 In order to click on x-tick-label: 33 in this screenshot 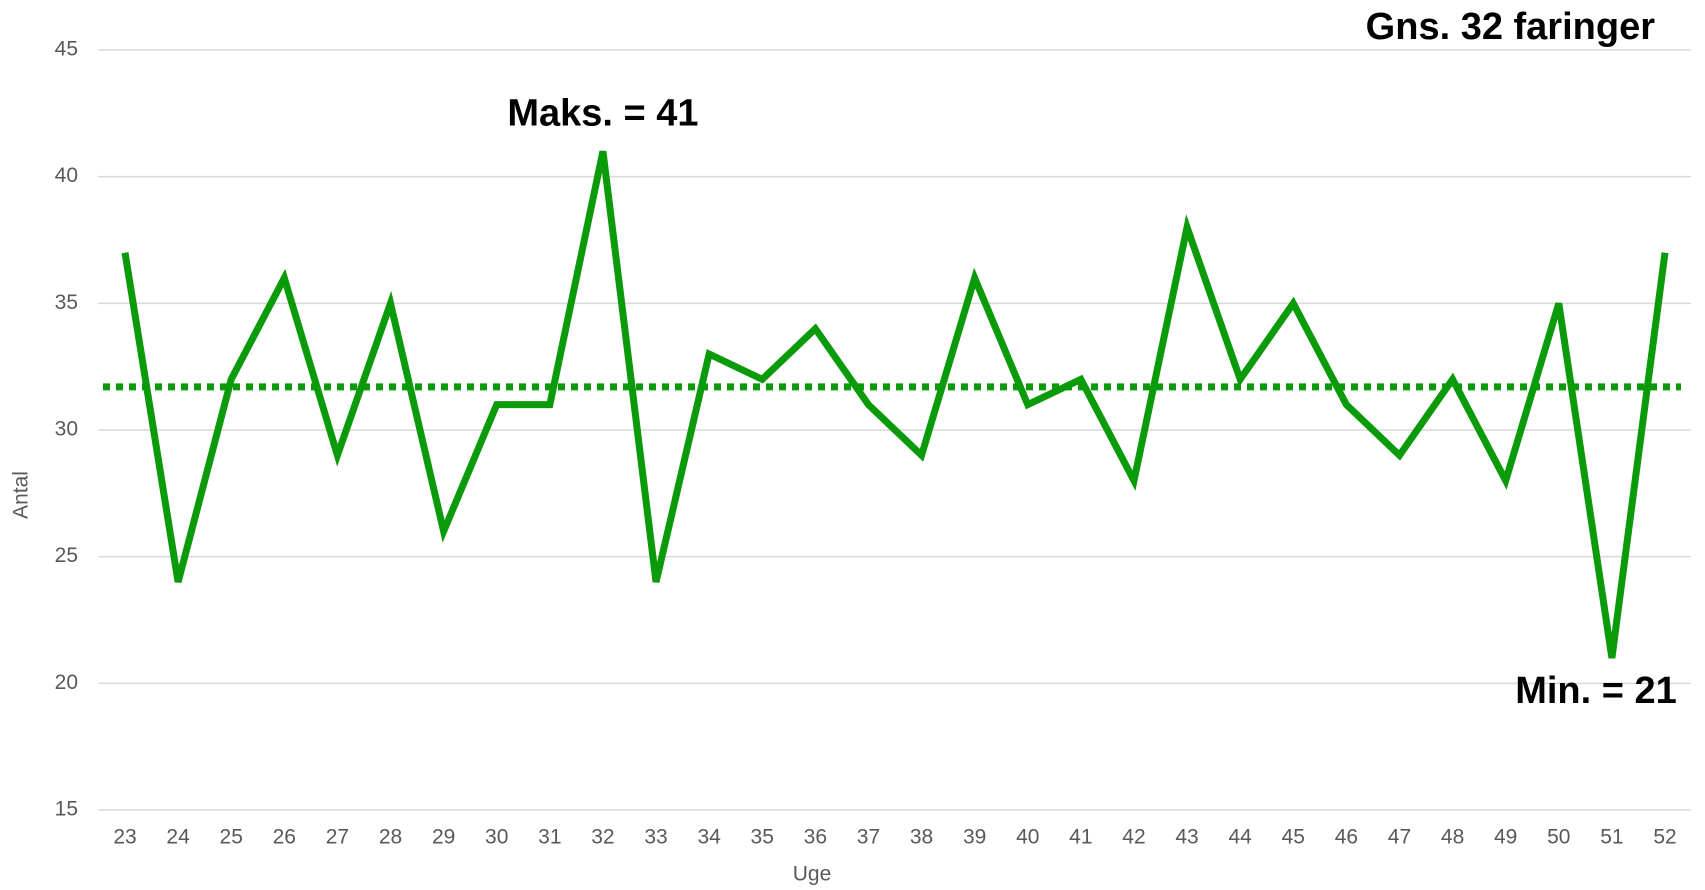, I will do `click(655, 837)`.